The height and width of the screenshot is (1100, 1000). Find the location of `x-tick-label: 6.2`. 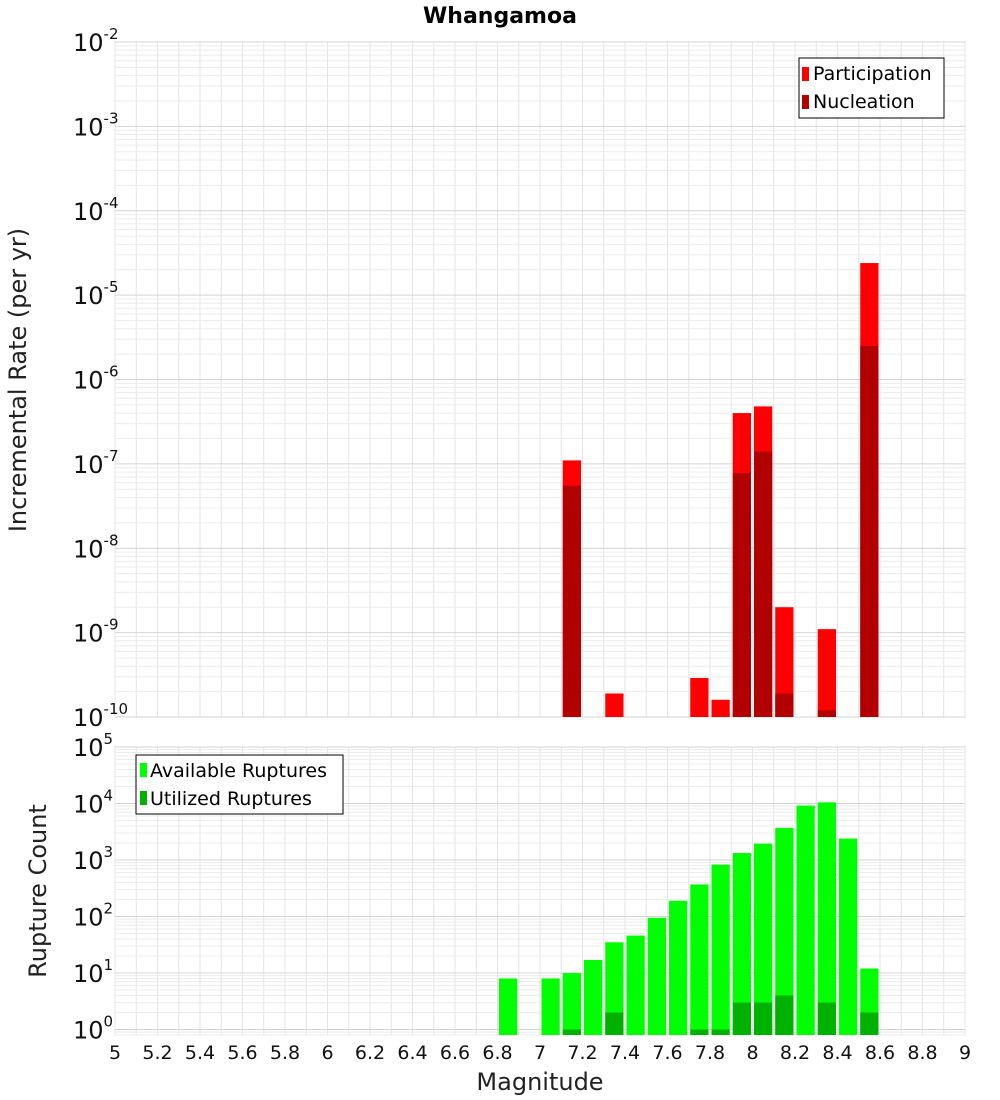

x-tick-label: 6.2 is located at coordinates (370, 1053).